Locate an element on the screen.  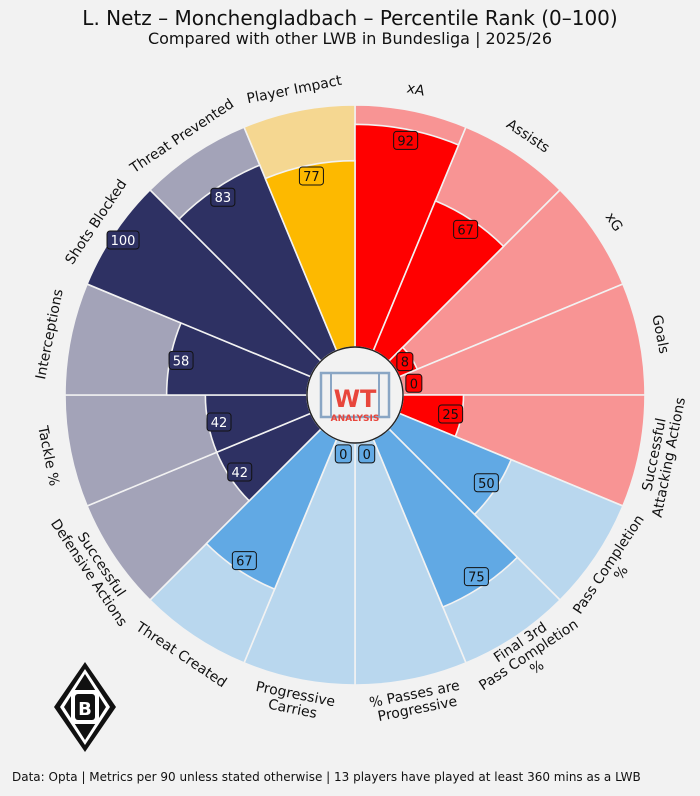
value-label-xg: 8 is located at coordinates (405, 362).